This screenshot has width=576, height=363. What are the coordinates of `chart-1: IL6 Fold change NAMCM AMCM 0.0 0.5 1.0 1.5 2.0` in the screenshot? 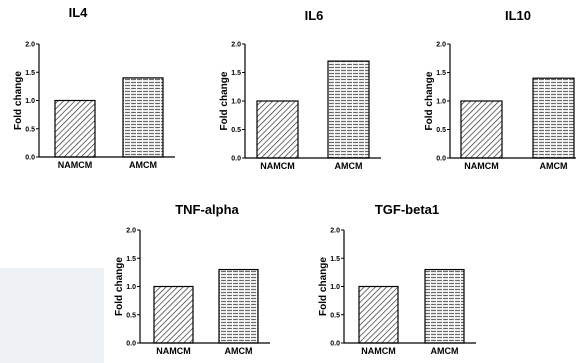 It's located at (300, 89).